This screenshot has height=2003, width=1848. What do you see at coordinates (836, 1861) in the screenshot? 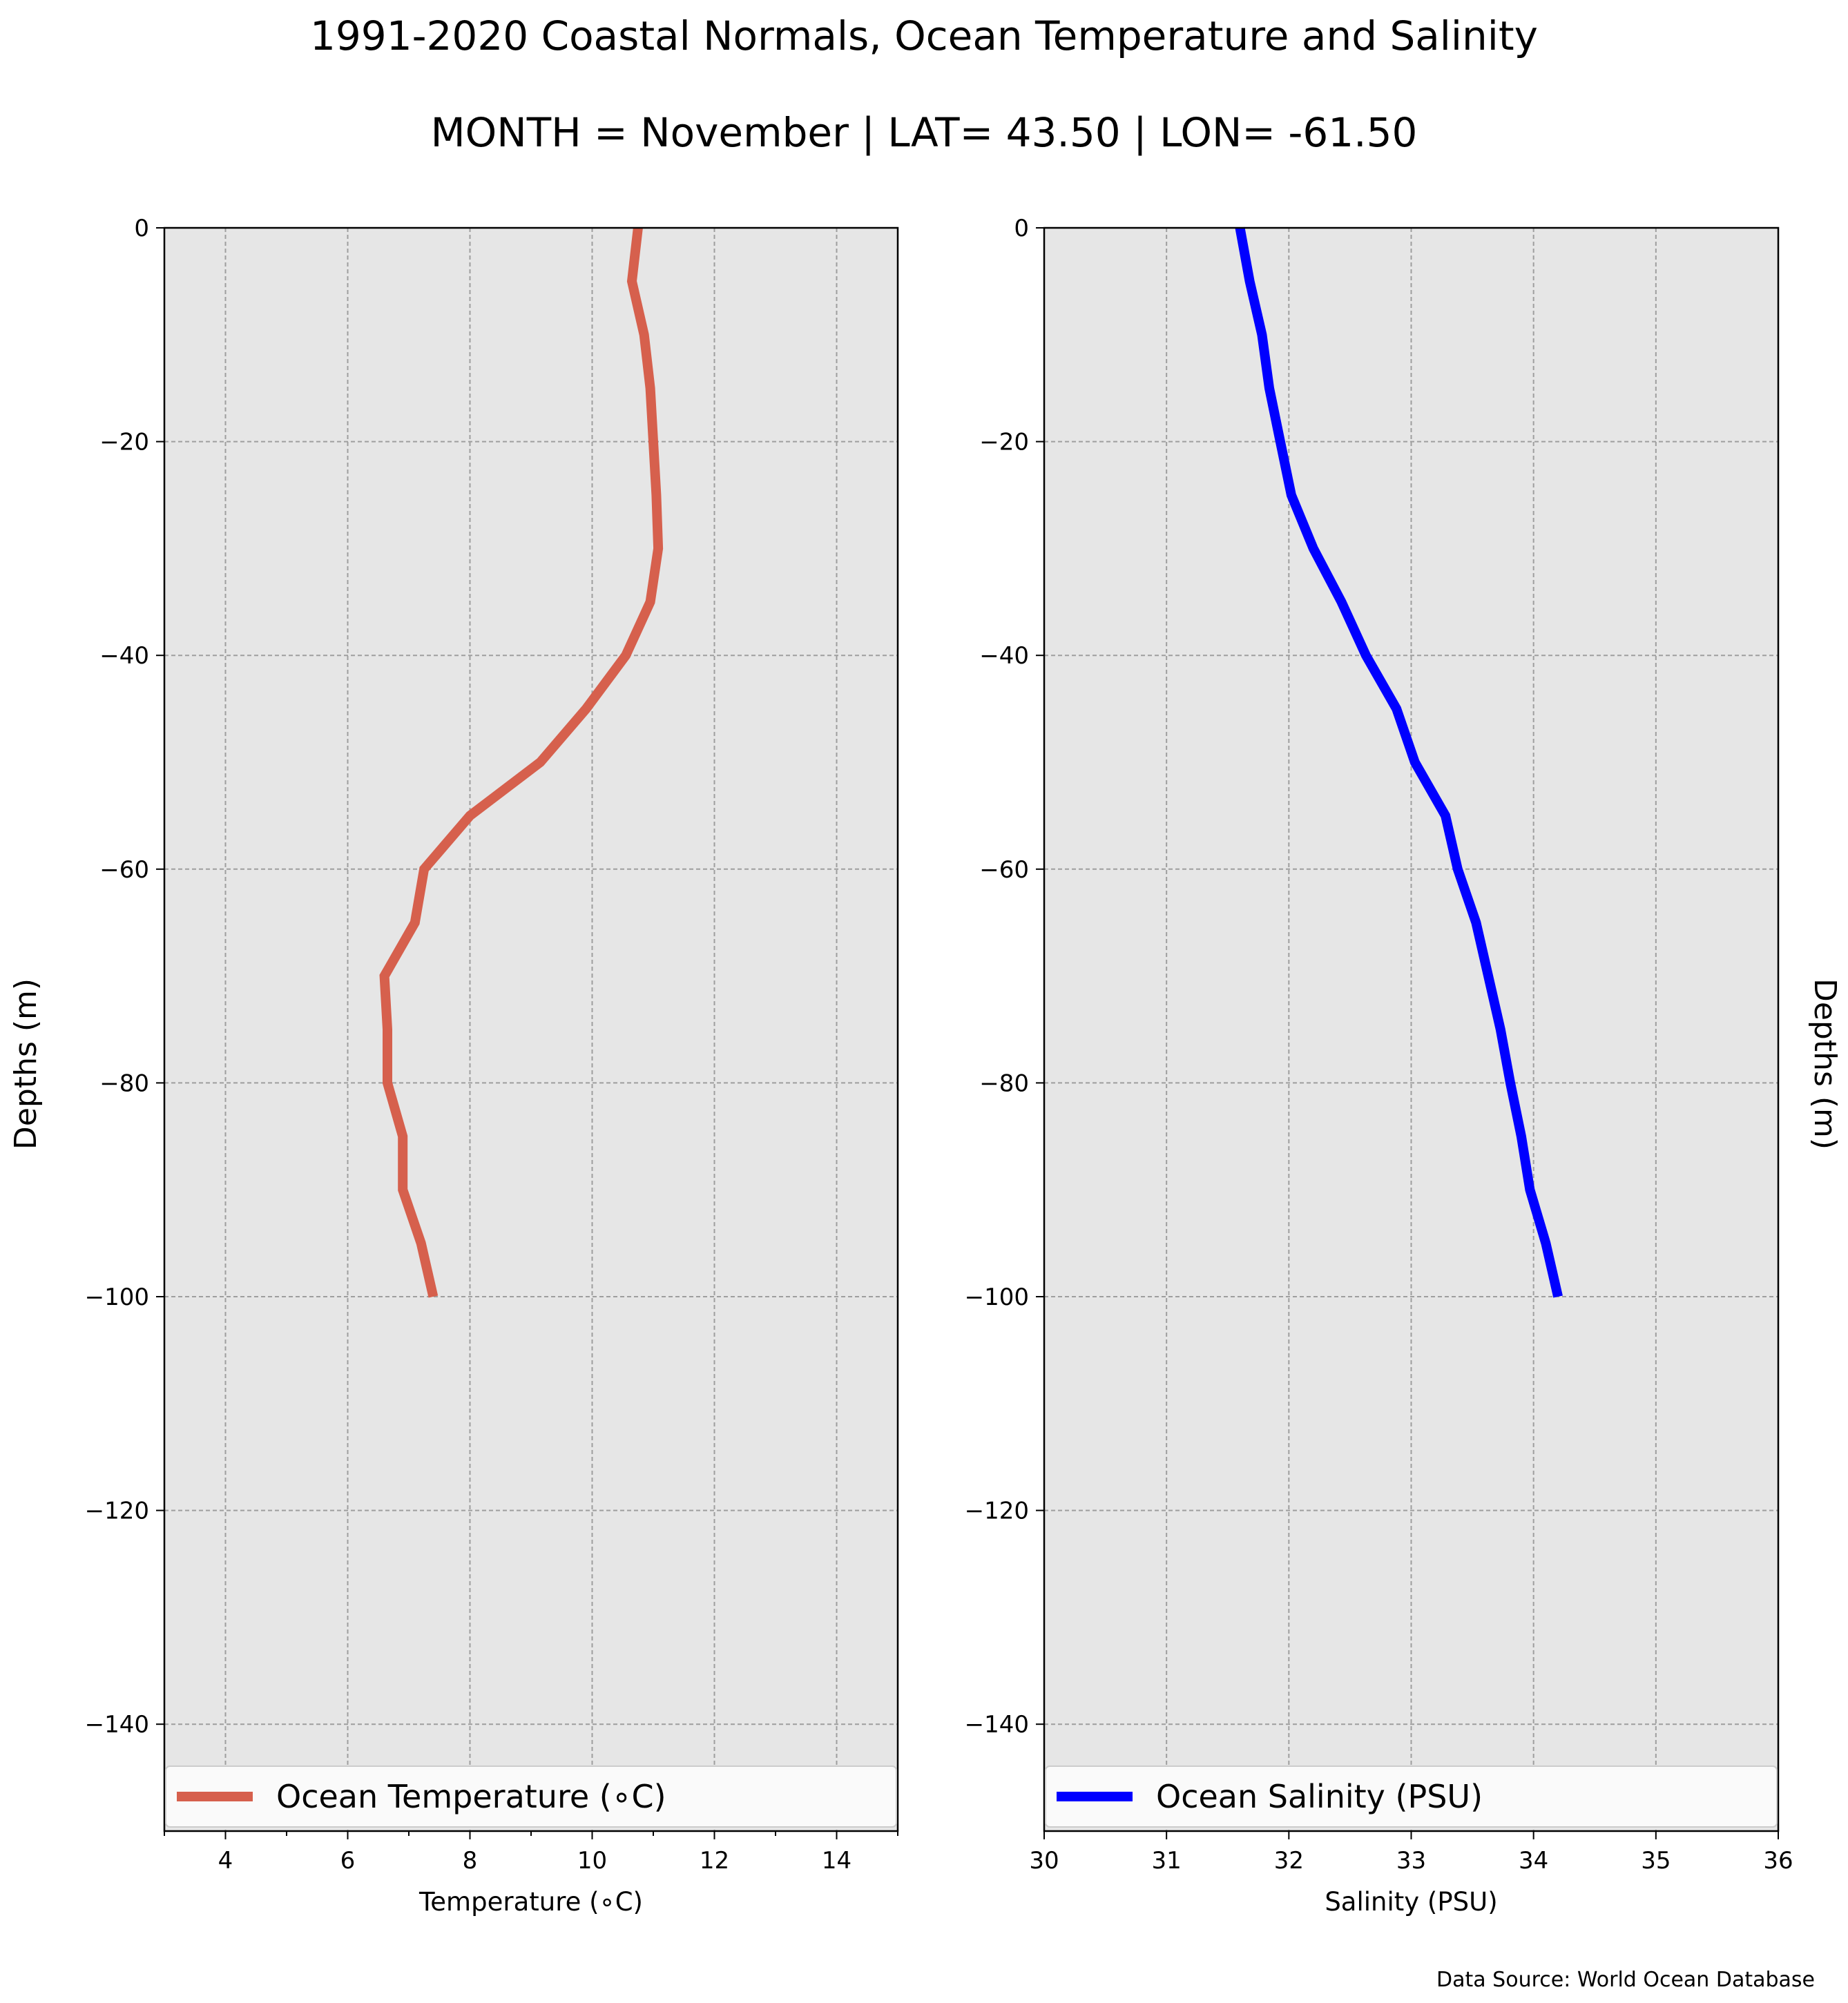
I see `x-tick-label: 14` at bounding box center [836, 1861].